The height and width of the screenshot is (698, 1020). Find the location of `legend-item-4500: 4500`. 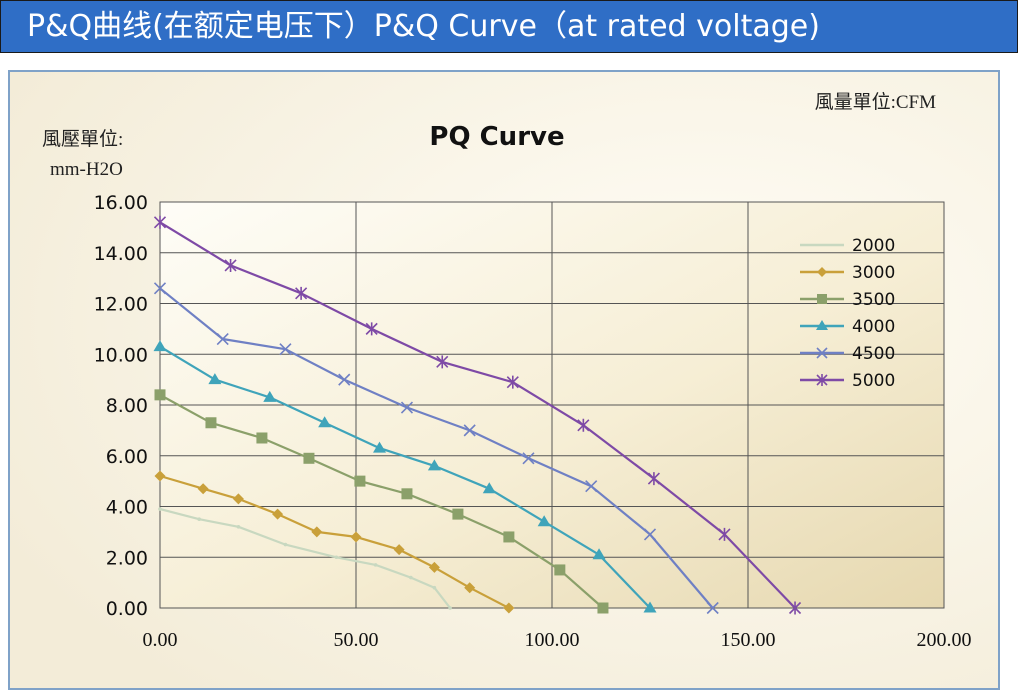

legend-item-4500: 4500 is located at coordinates (847, 354).